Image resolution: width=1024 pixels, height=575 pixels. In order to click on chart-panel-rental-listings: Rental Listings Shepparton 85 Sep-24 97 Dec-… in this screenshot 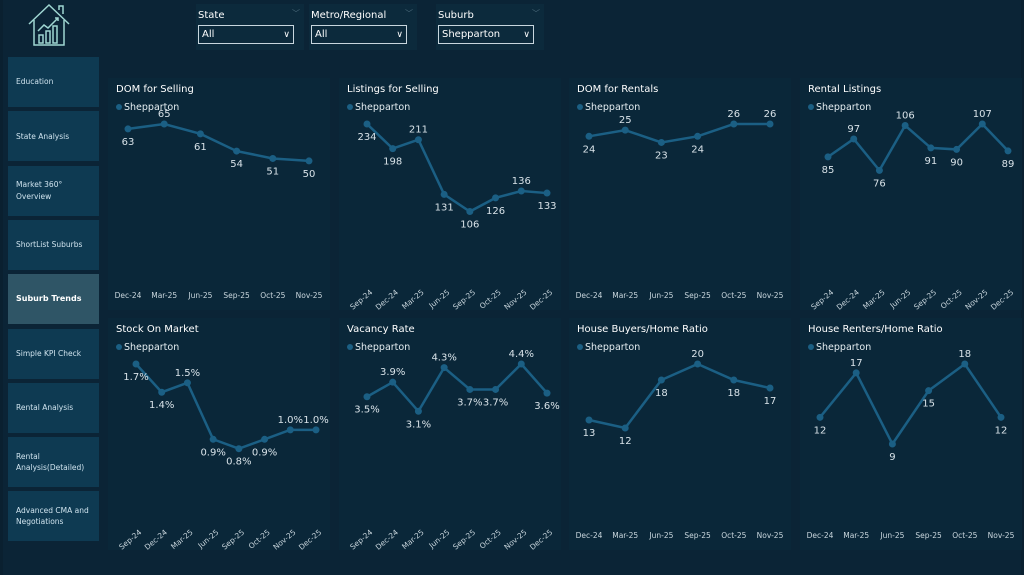, I will do `click(911, 194)`.